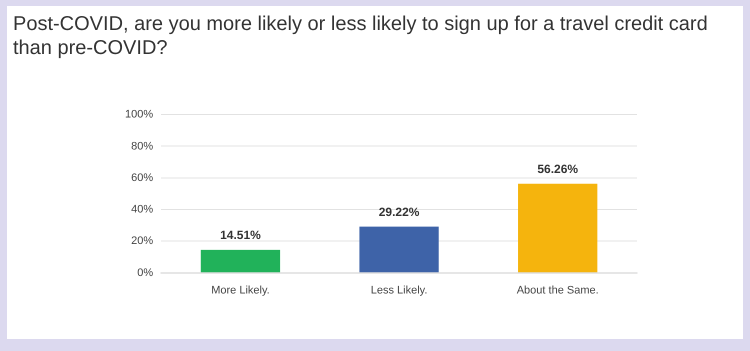  What do you see at coordinates (399, 290) in the screenshot?
I see `x-tick-label: Less Likely.` at bounding box center [399, 290].